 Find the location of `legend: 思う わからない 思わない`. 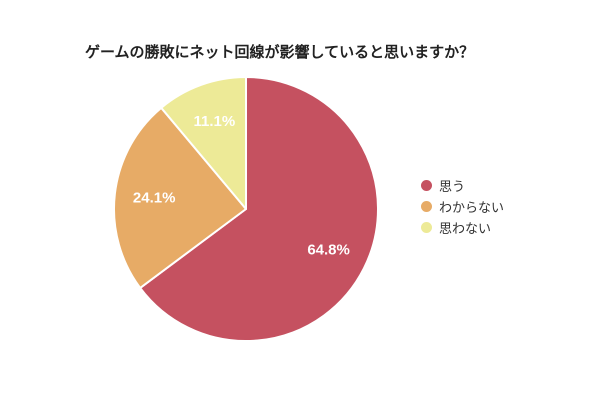

legend: 思う わからない 思わない is located at coordinates (462, 208).